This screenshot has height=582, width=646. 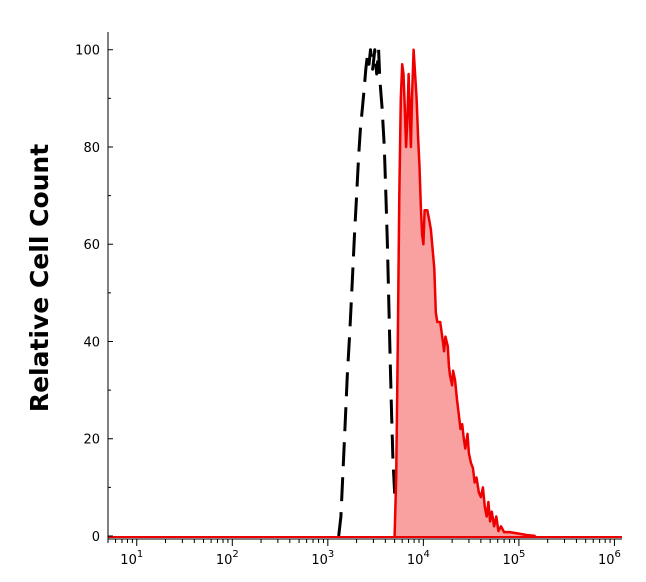 What do you see at coordinates (131, 558) in the screenshot?
I see `x-tick-label-0: 10¹` at bounding box center [131, 558].